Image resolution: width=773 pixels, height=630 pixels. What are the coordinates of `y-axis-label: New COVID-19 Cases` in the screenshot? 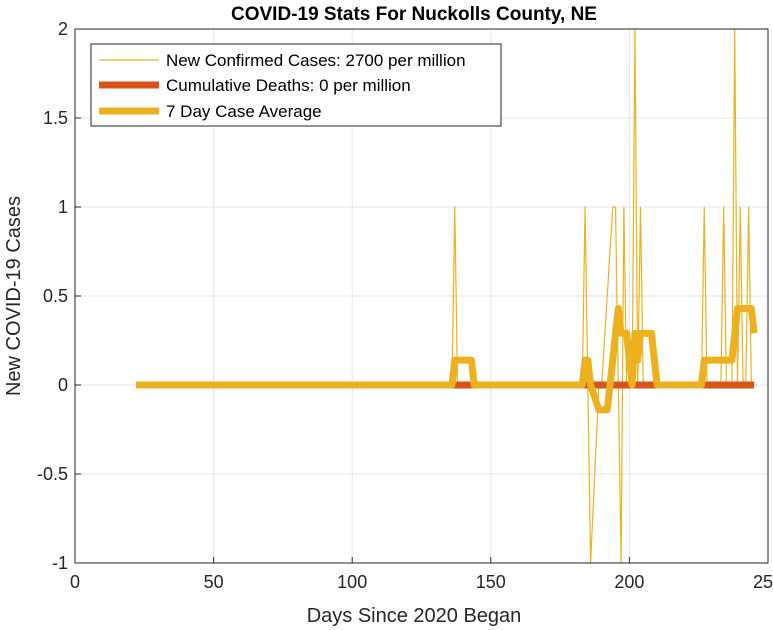 It's located at (14, 296).